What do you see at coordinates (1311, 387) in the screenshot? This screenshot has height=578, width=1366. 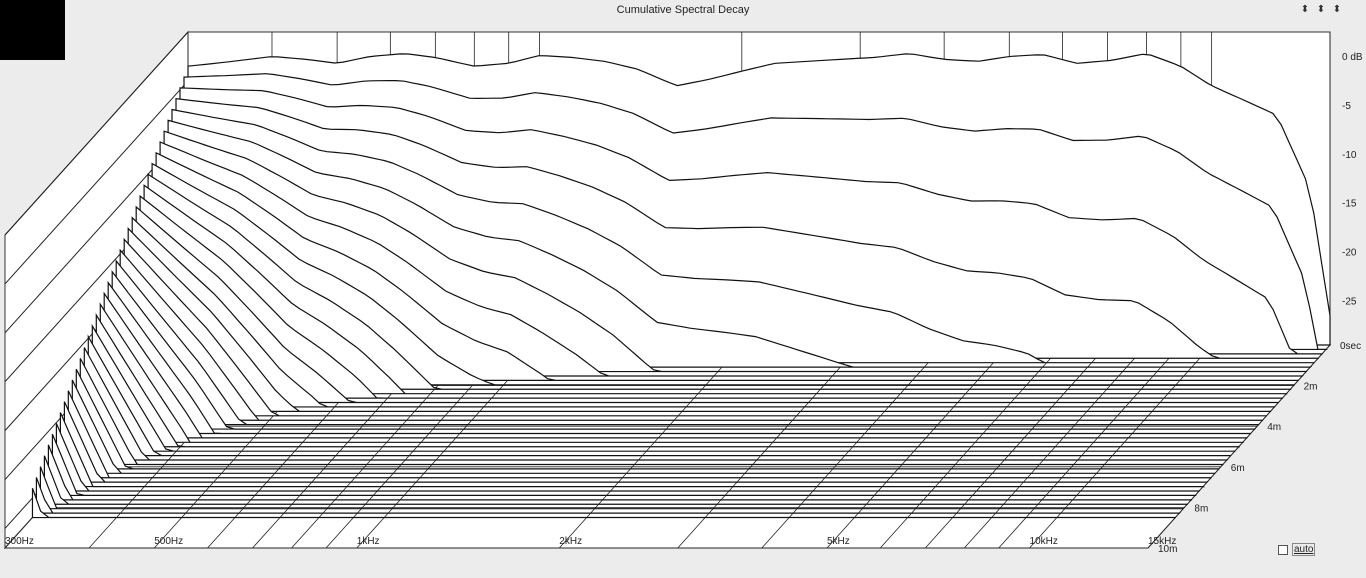 I see `time-tick-label: 2m` at bounding box center [1311, 387].